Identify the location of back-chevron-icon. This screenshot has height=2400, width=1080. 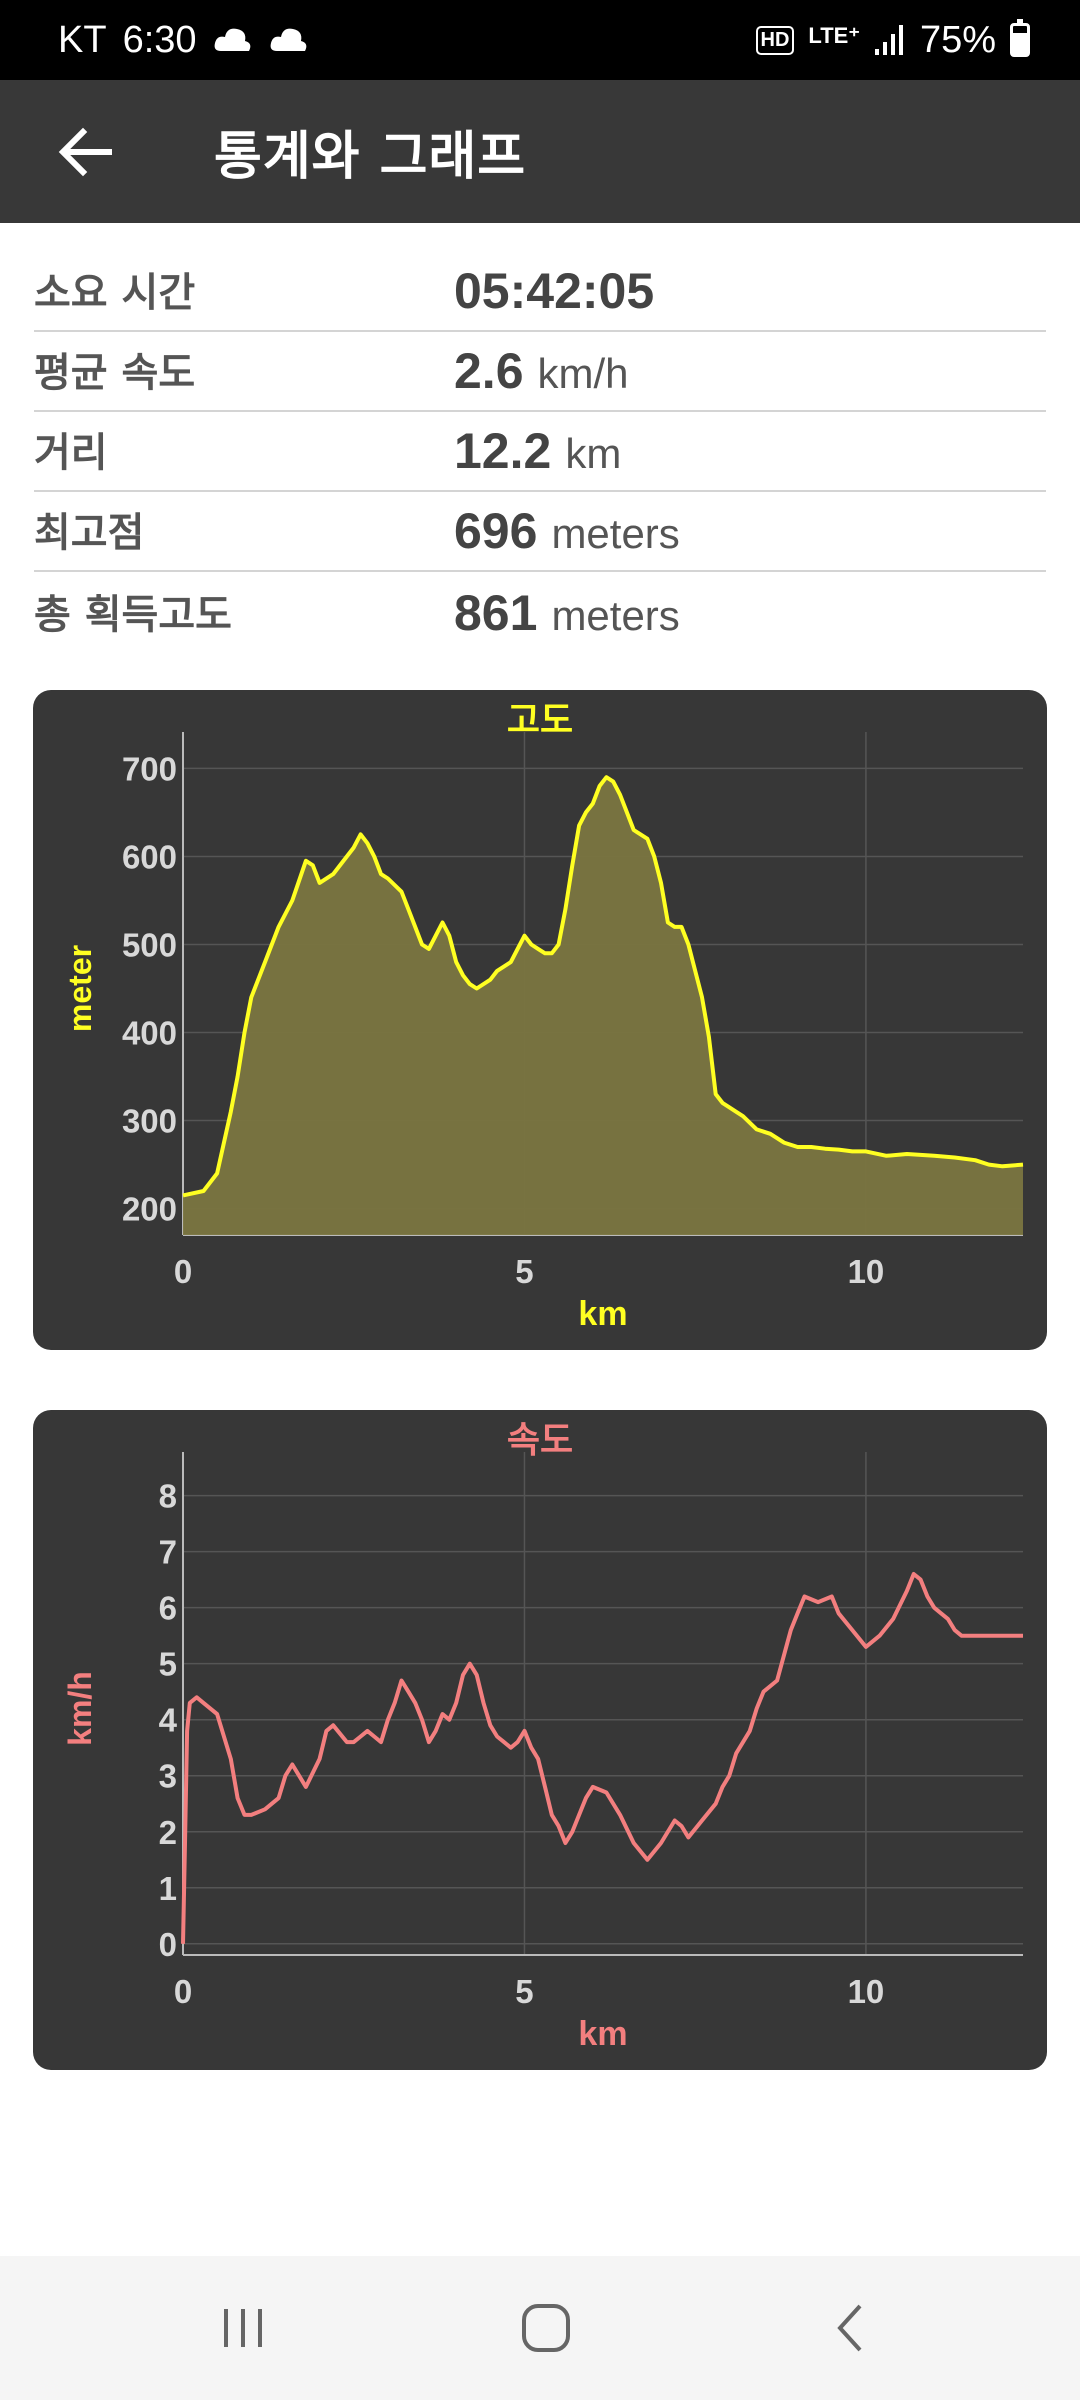
(849, 2328).